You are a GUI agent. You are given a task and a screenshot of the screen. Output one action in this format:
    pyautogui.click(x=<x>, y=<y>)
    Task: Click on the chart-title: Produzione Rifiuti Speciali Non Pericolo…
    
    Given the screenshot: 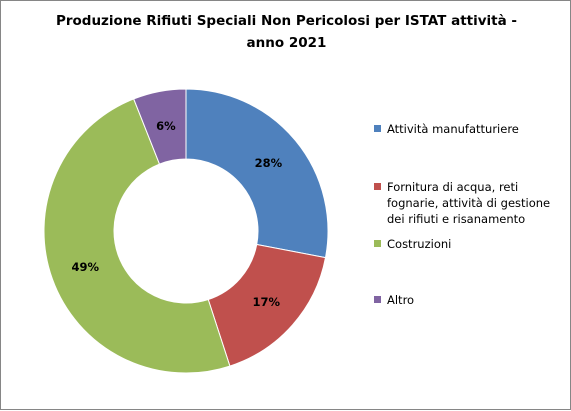 What is the action you would take?
    pyautogui.click(x=286, y=32)
    